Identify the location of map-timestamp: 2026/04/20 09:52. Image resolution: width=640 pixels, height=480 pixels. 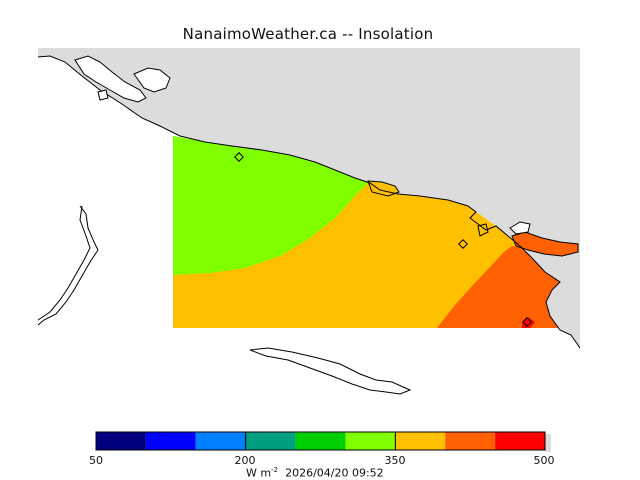
(334, 473).